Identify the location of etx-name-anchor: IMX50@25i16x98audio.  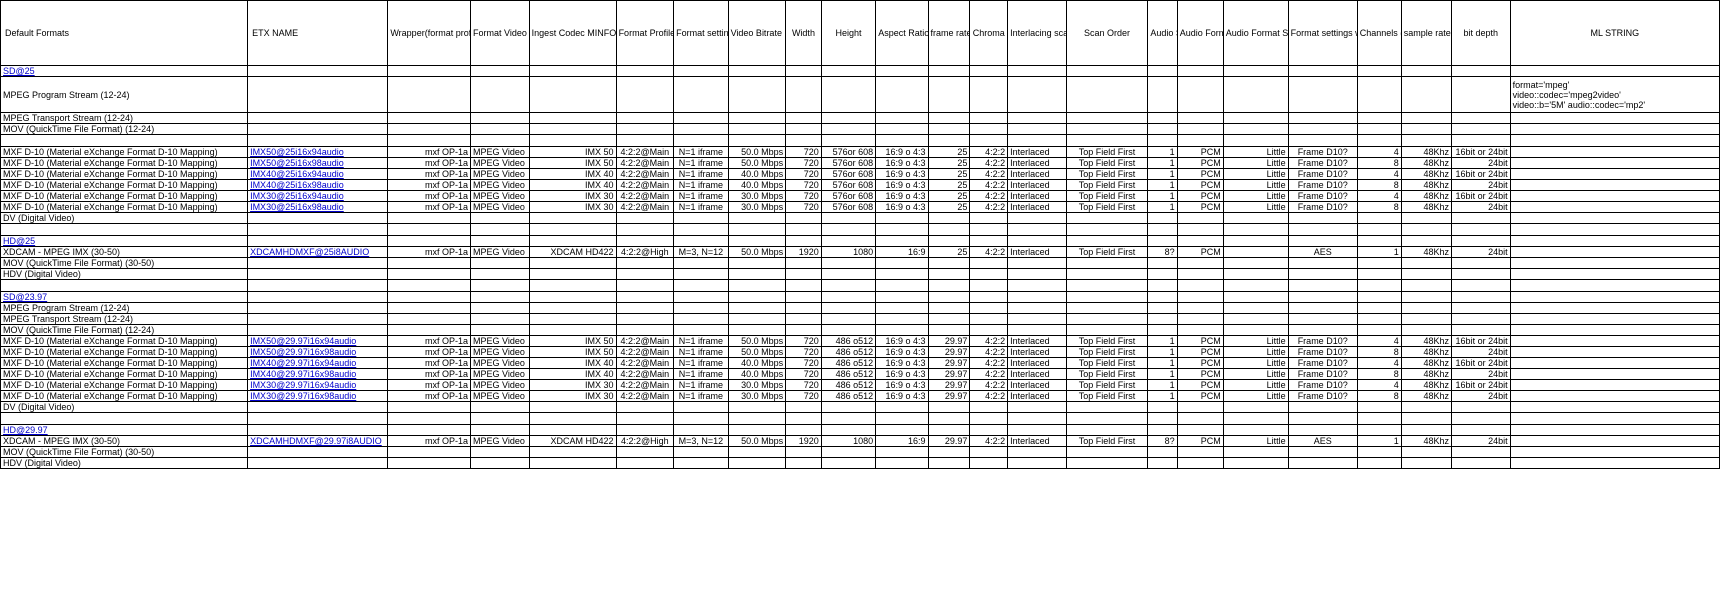
(297, 163).